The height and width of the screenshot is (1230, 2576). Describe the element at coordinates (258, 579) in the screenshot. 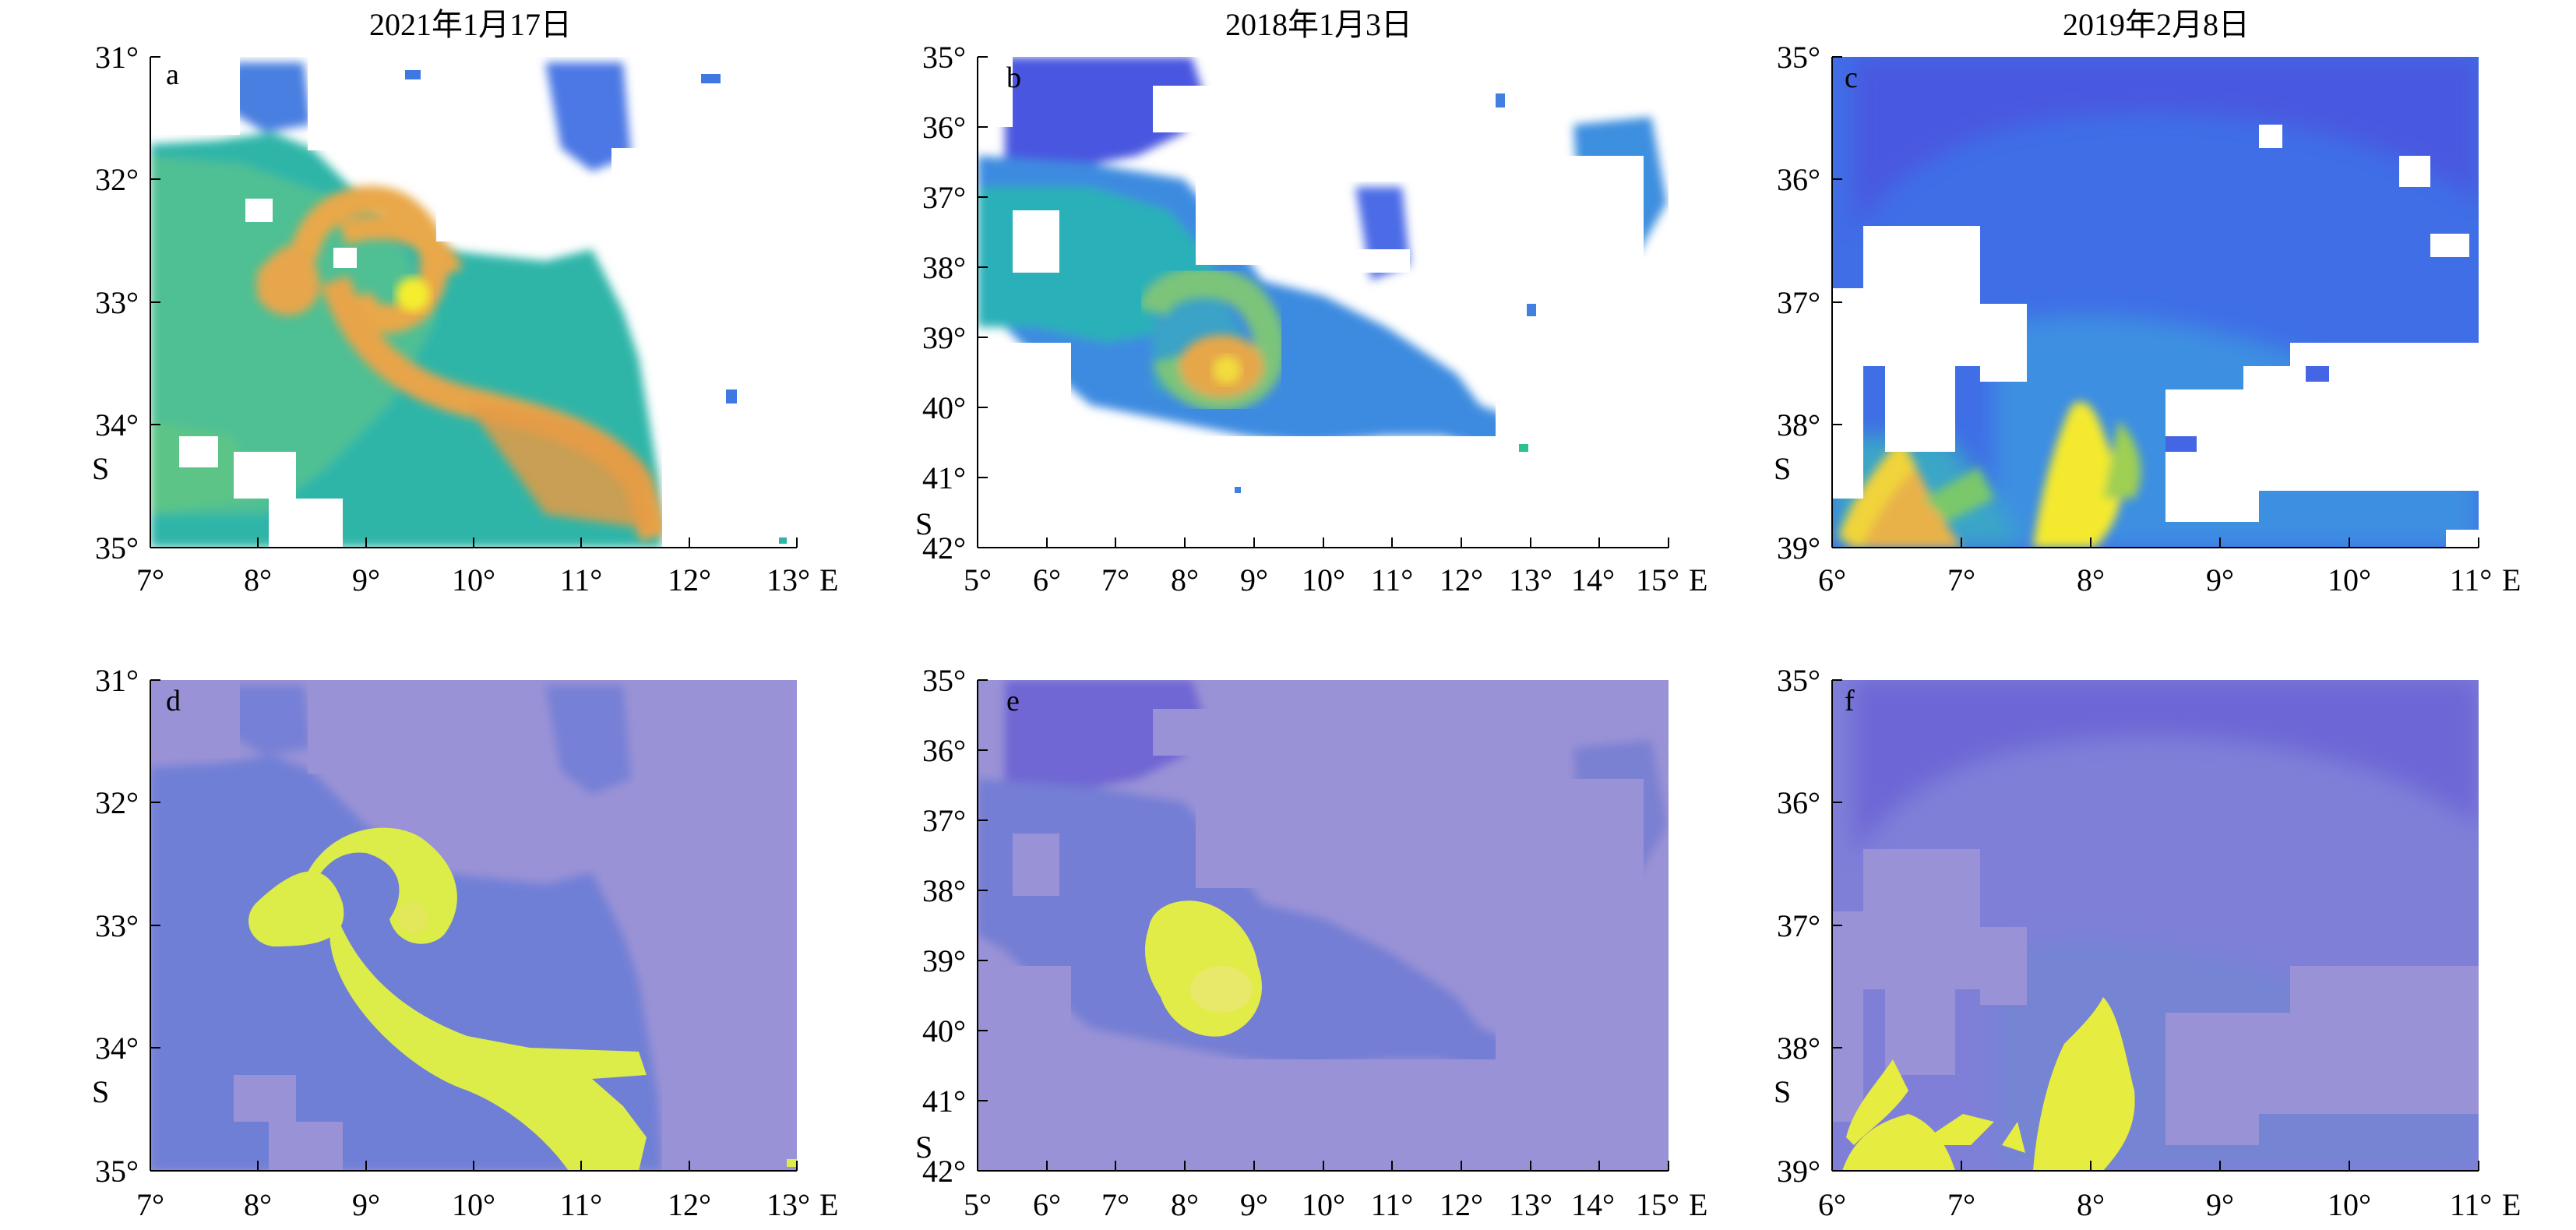

I see `panel-a-lon-tick: 8°` at that location.